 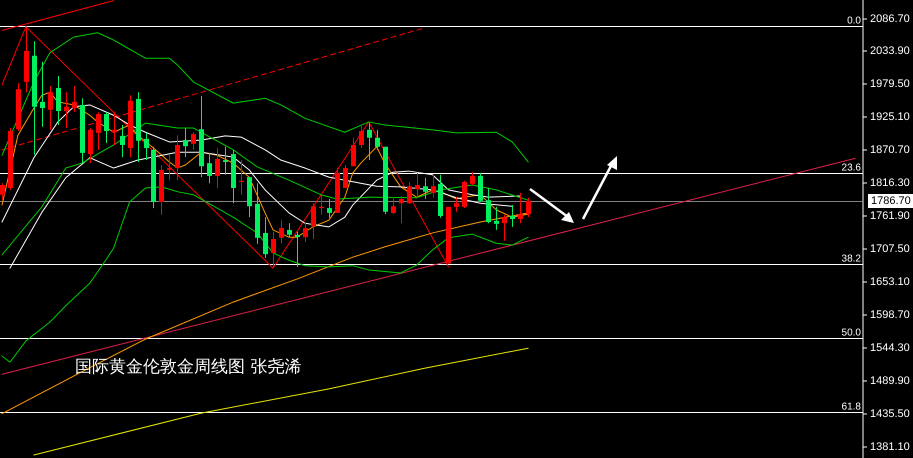 What do you see at coordinates (890, 183) in the screenshot?
I see `y-tick-label: 1816.30` at bounding box center [890, 183].